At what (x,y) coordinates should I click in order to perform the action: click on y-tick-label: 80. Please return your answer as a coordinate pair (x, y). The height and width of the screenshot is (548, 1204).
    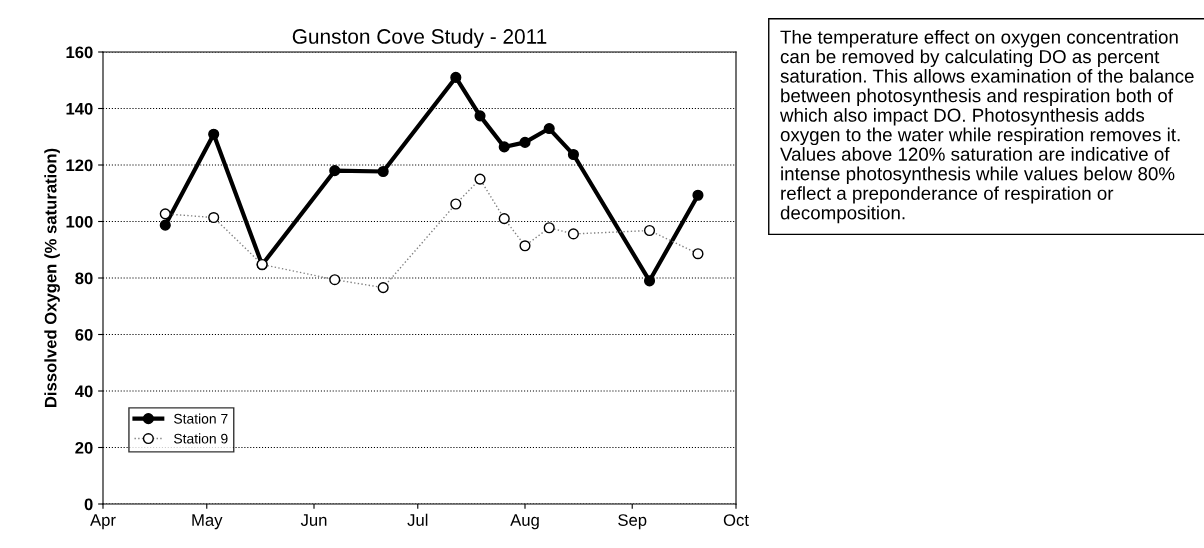
    Looking at the image, I should click on (84, 278).